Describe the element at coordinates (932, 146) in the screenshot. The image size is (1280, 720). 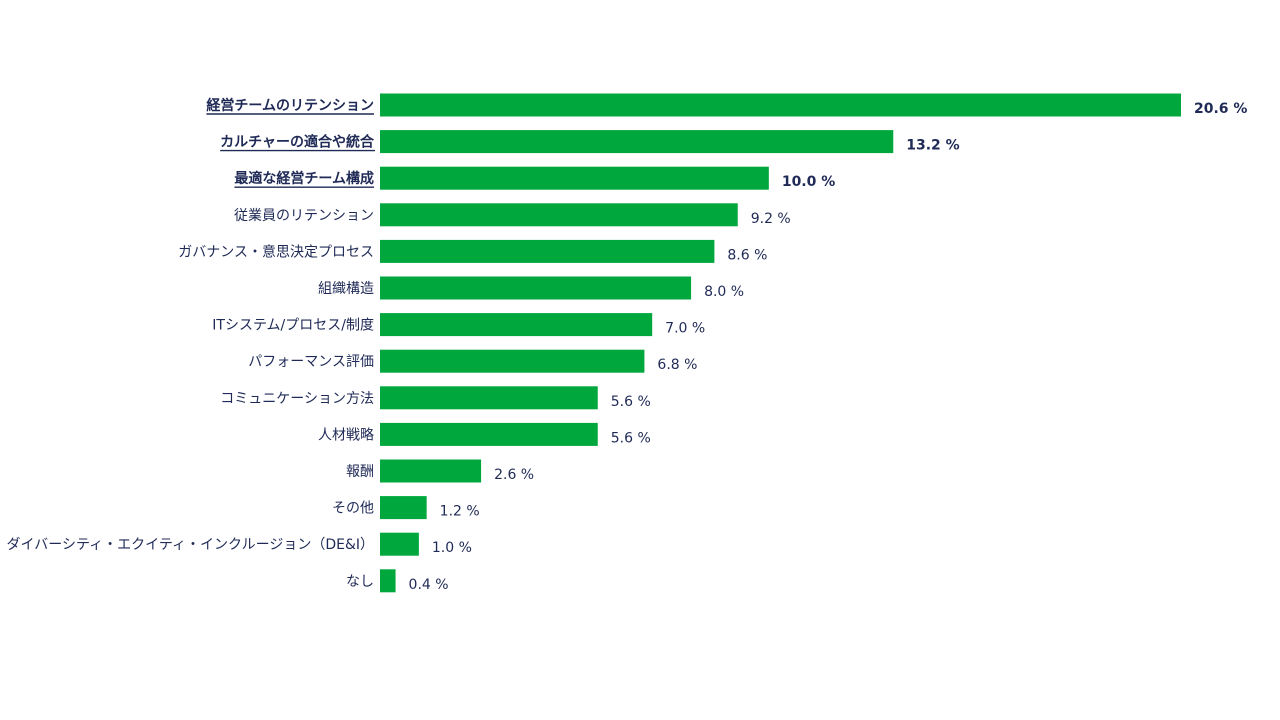
I see `value-label-1: 13.2 %` at that location.